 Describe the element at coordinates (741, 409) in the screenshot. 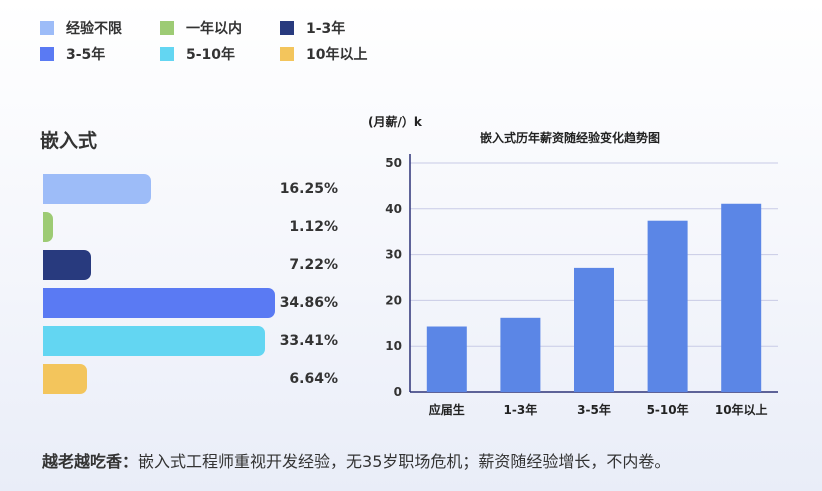

I see `x-tick-label: 10年以上` at that location.